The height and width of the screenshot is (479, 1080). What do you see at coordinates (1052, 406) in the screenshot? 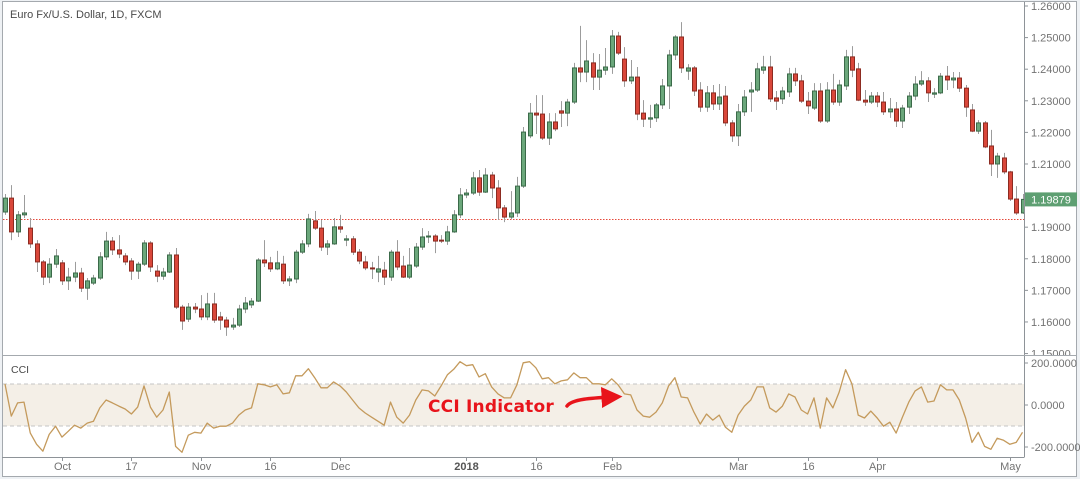
I see `cci-axis: 200.0000 0.0000 -200.0000` at bounding box center [1052, 406].